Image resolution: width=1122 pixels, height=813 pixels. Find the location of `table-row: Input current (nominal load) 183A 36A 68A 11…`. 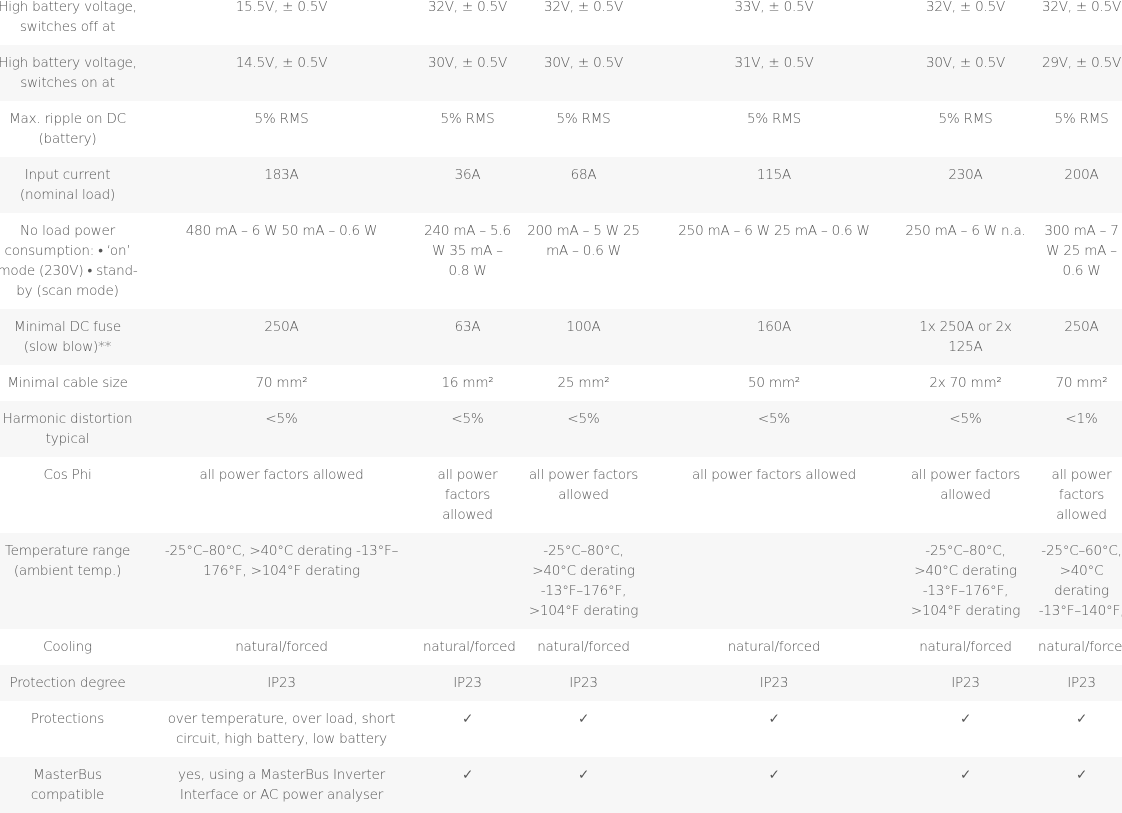

table-row: Input current (nominal load) 183A 36A 68A 11… is located at coordinates (561, 185).